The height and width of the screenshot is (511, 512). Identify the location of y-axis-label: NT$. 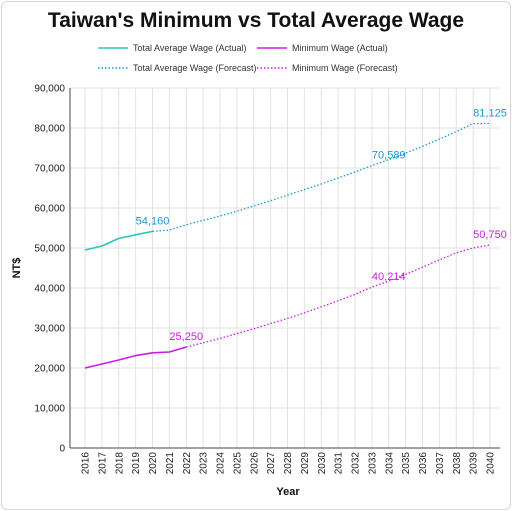
(17, 268).